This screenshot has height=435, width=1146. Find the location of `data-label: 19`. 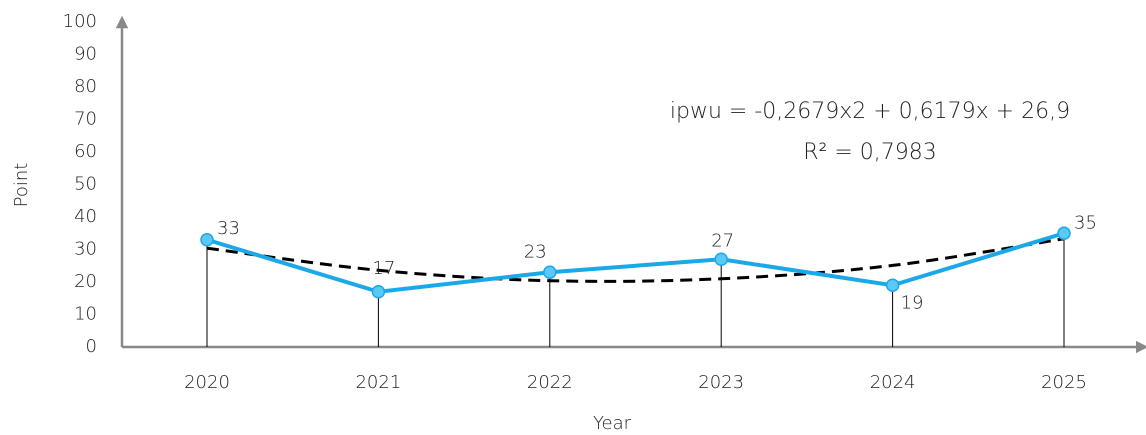

data-label: 19 is located at coordinates (912, 302).